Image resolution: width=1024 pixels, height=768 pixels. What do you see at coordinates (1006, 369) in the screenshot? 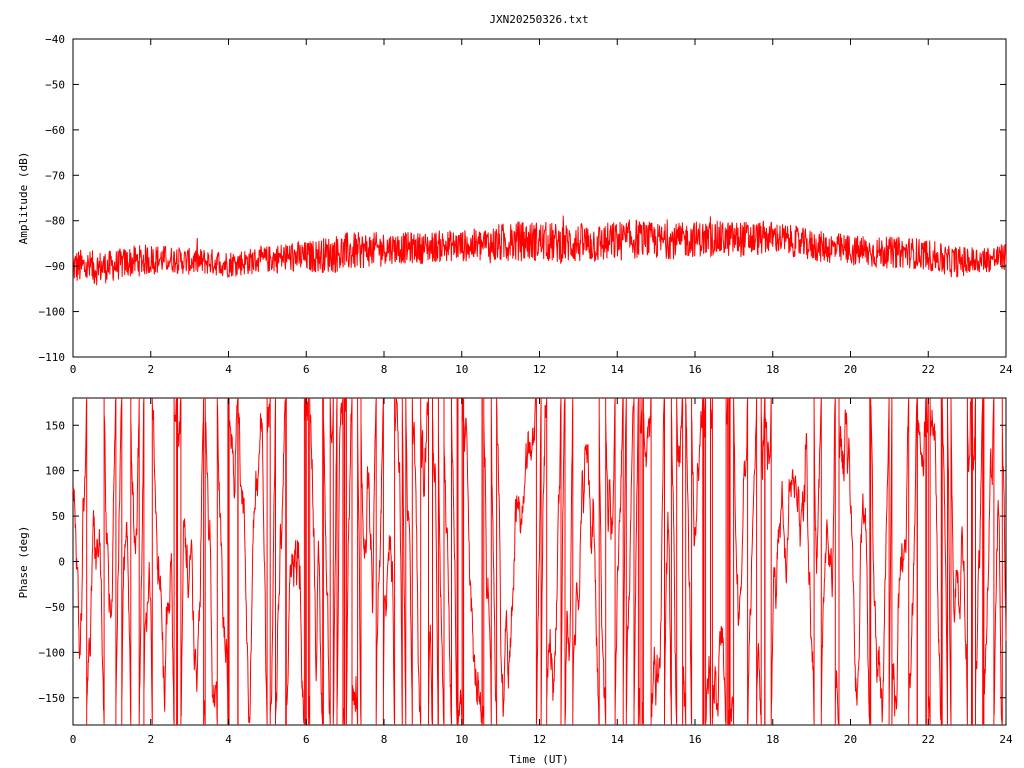
I see `amplitude-x-tick-label: 24` at bounding box center [1006, 369].